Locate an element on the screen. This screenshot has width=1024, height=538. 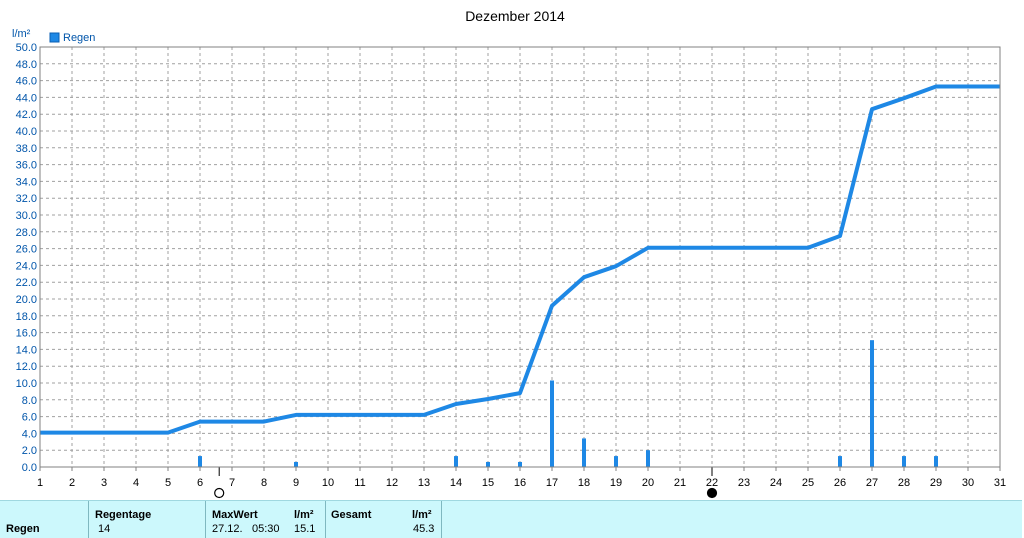
y-tick-label: 44.0 is located at coordinates (26, 98).